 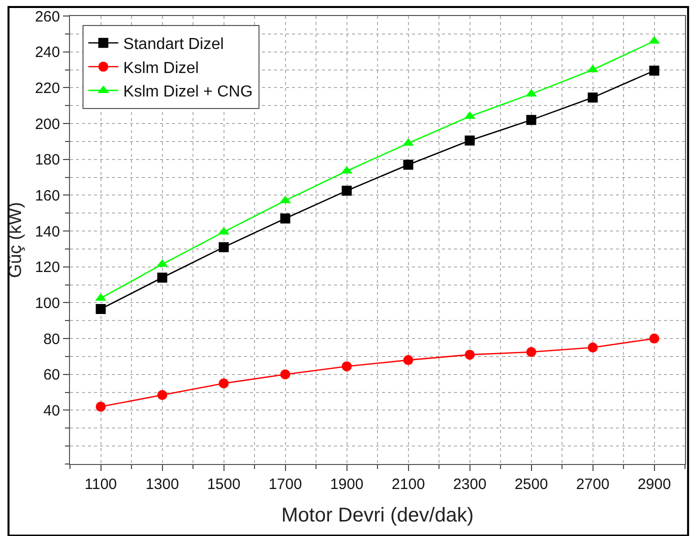 I want to click on y-tick-label: 200, so click(x=47, y=124).